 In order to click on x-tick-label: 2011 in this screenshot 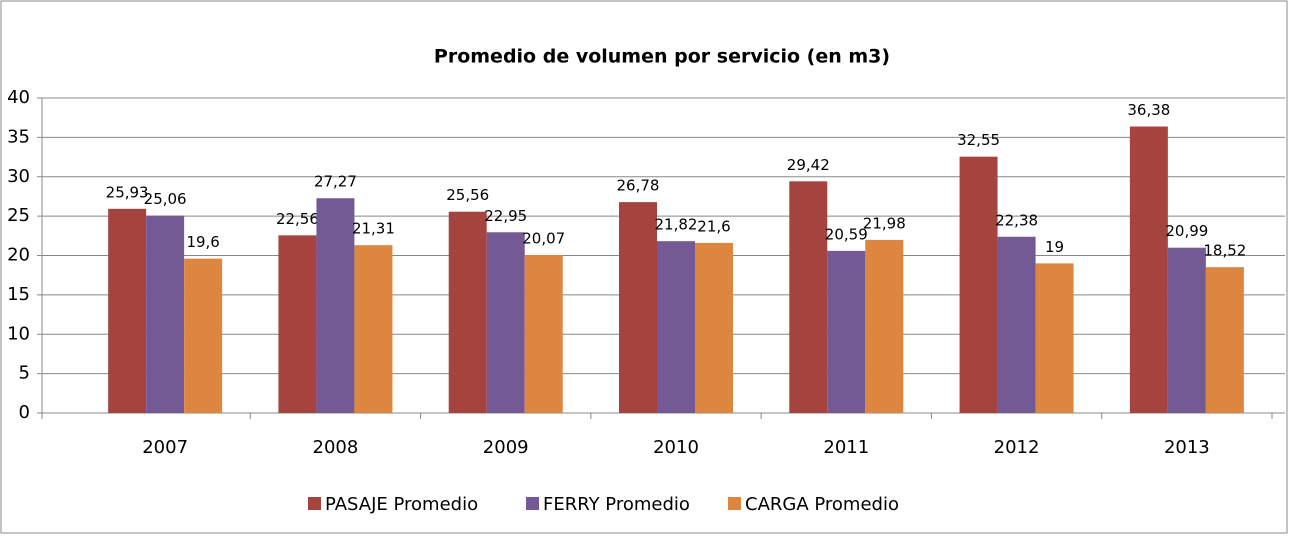, I will do `click(846, 447)`.